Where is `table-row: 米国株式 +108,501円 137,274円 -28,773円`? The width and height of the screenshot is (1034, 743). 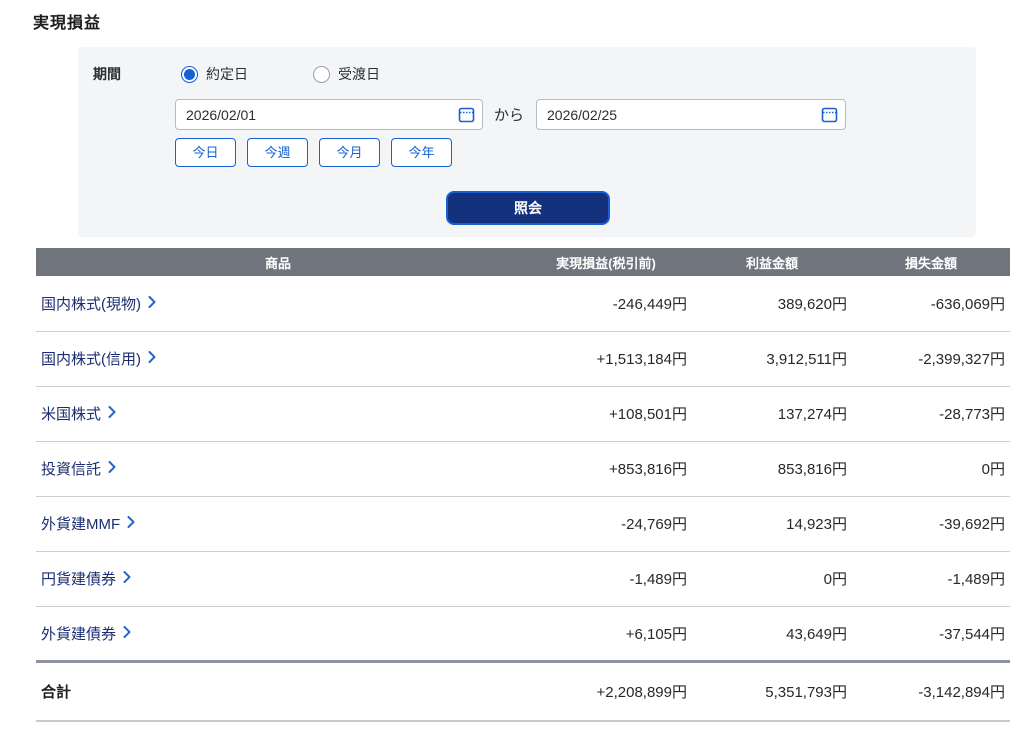 table-row: 米国株式 +108,501円 137,274円 -28,773円 is located at coordinates (523, 414).